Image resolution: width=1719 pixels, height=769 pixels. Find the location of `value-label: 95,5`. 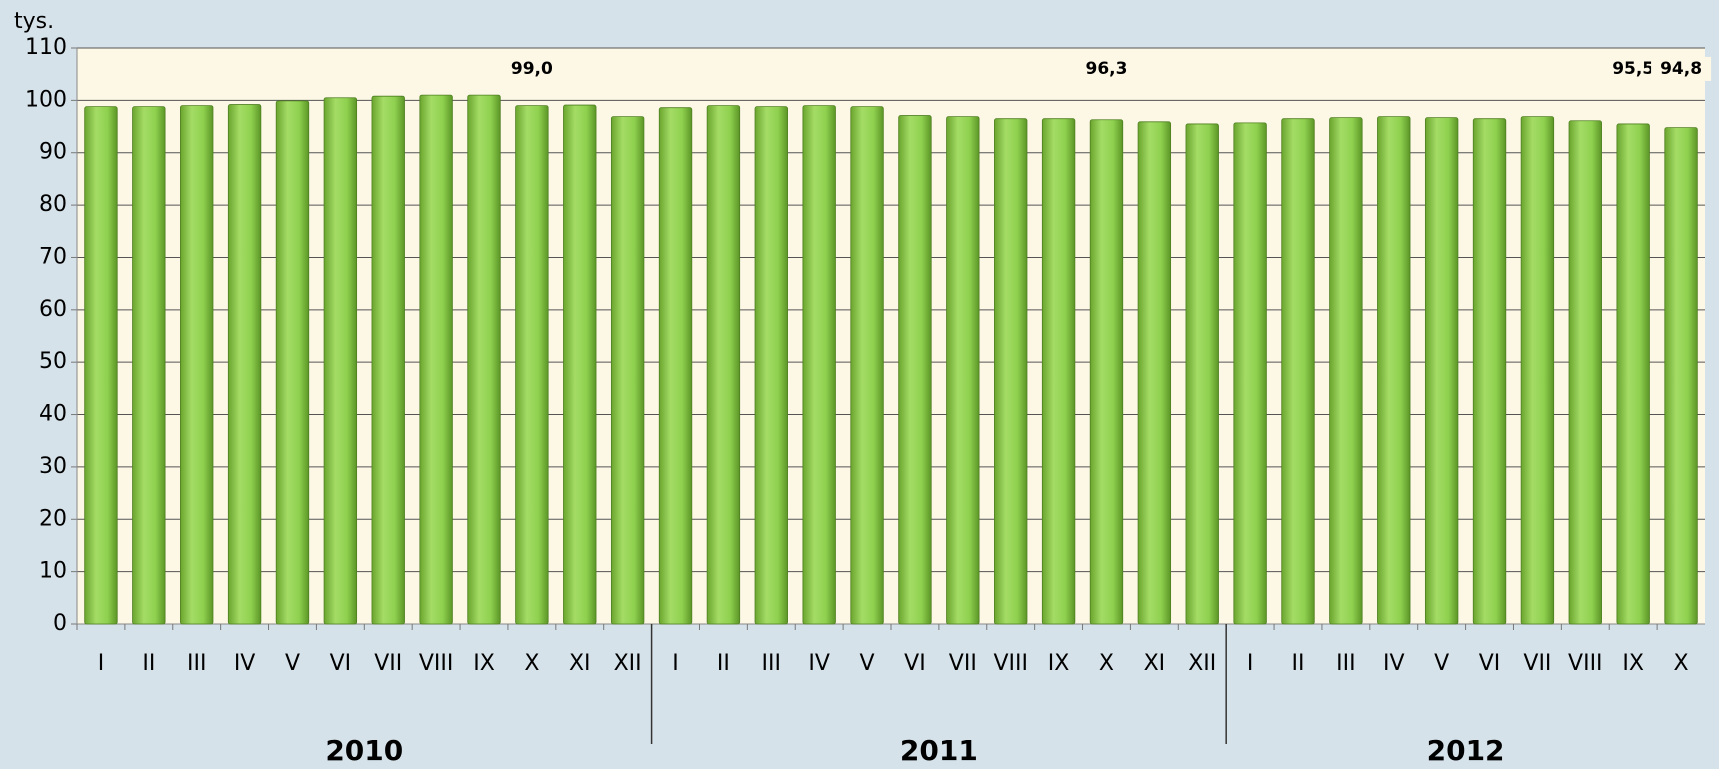

value-label: 95,5 is located at coordinates (1633, 69).